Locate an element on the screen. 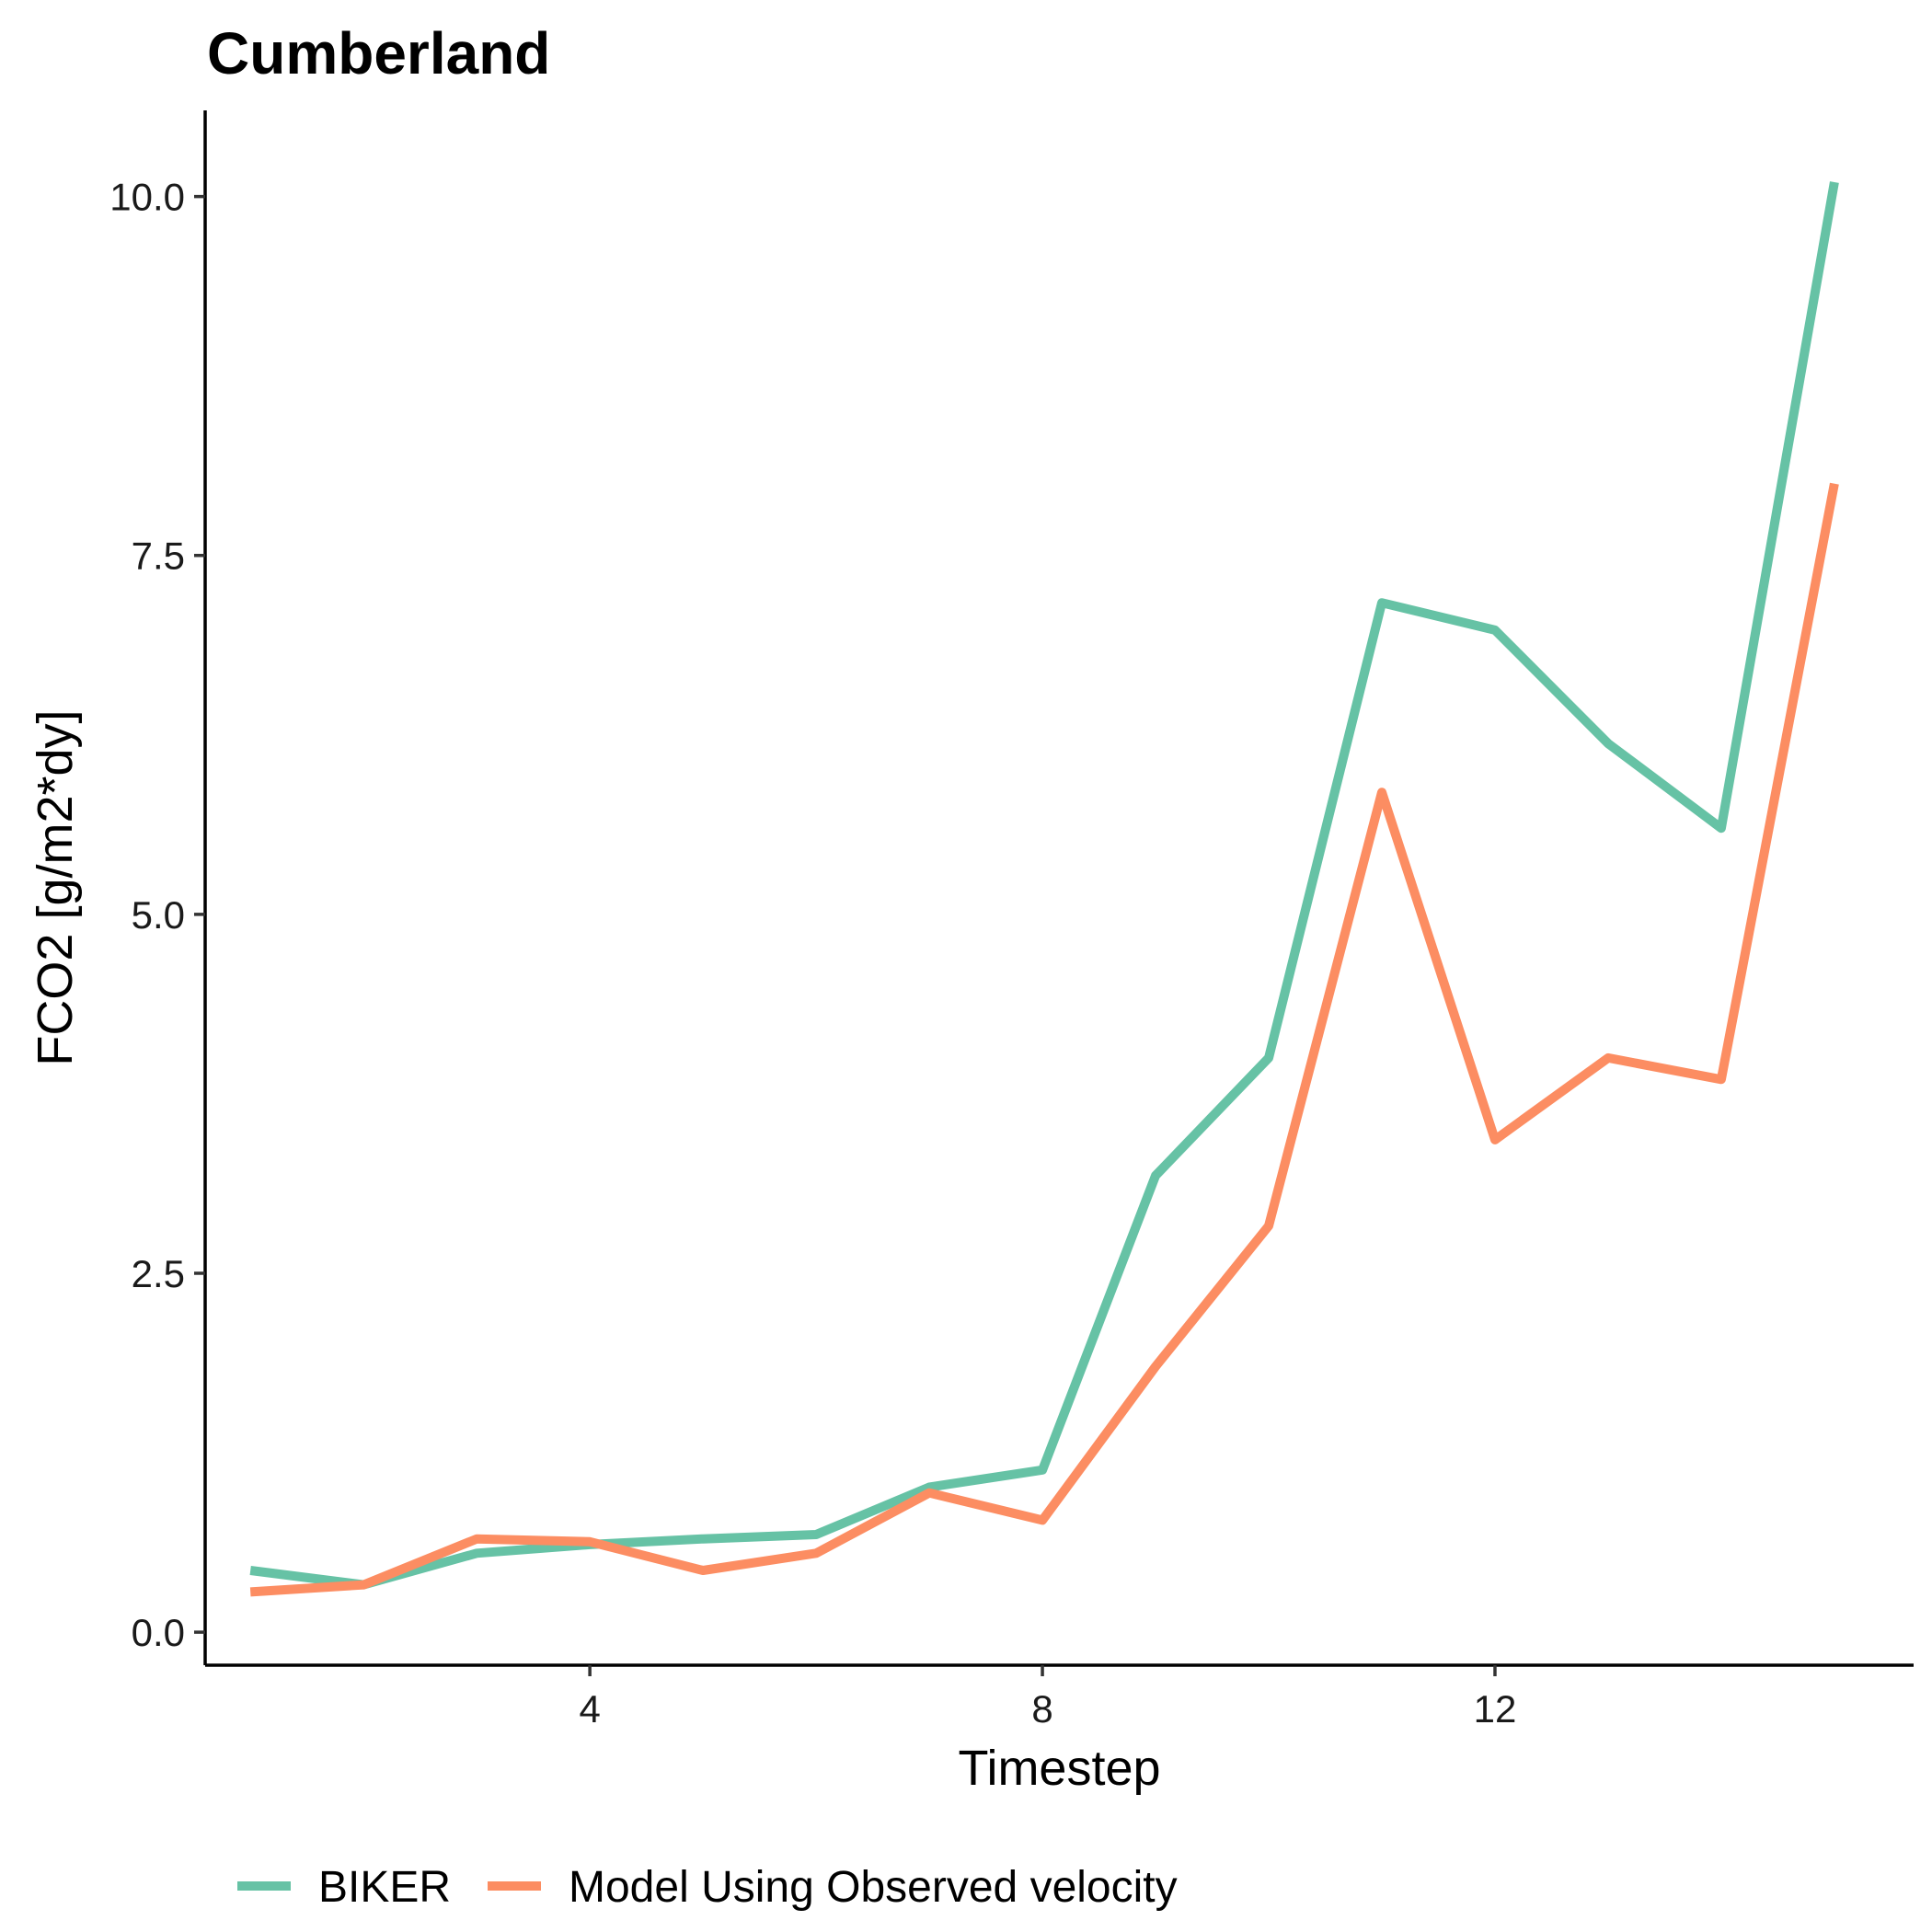  y-tick-label: 5.0 is located at coordinates (158, 915).